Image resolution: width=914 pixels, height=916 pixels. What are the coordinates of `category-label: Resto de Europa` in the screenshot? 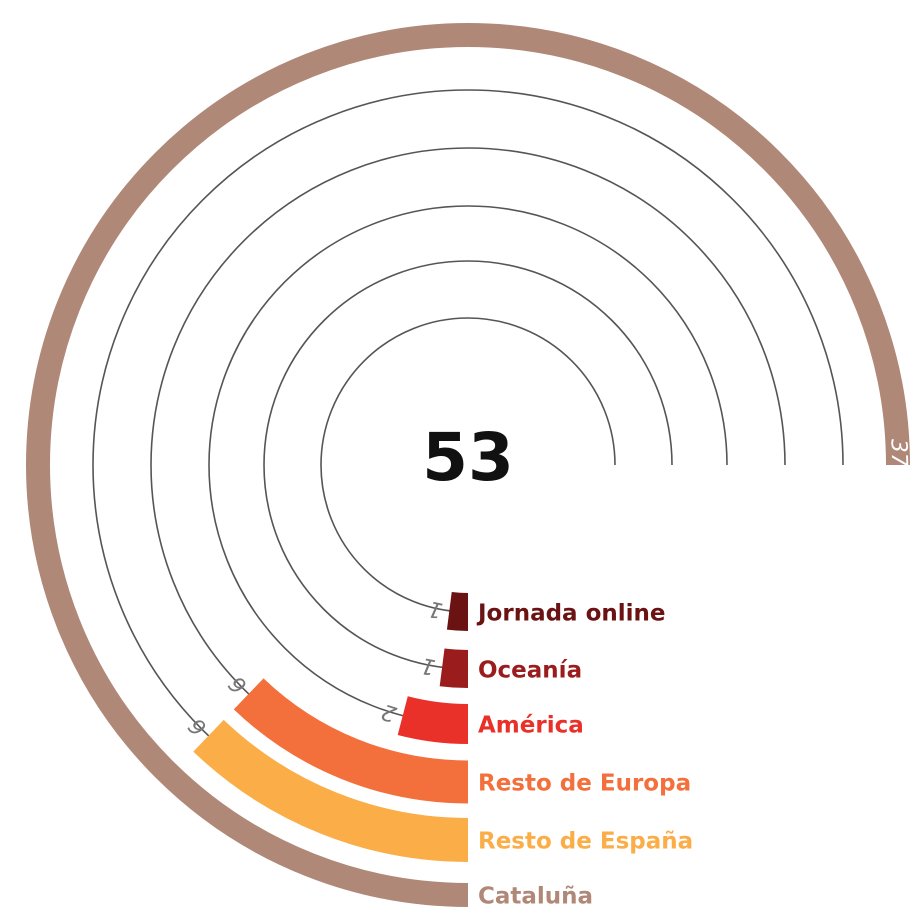 It's located at (584, 784).